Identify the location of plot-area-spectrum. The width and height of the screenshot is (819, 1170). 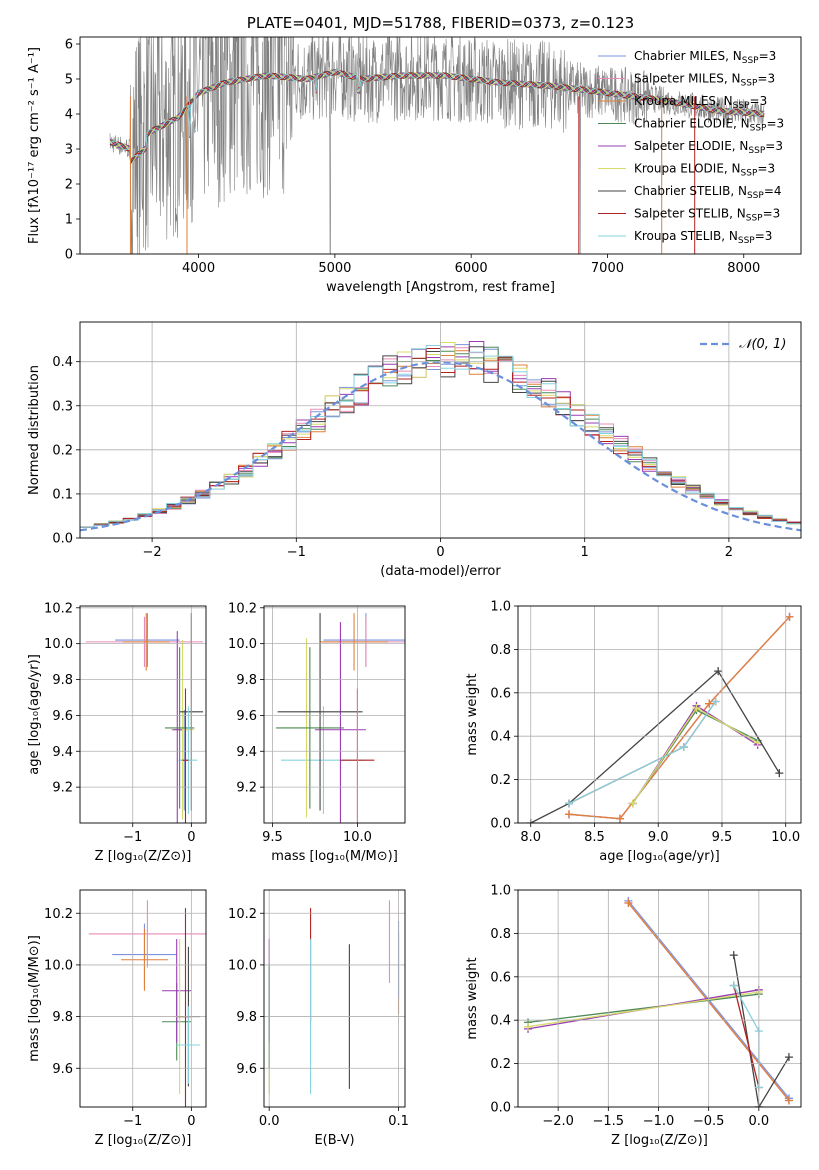
(437, 145).